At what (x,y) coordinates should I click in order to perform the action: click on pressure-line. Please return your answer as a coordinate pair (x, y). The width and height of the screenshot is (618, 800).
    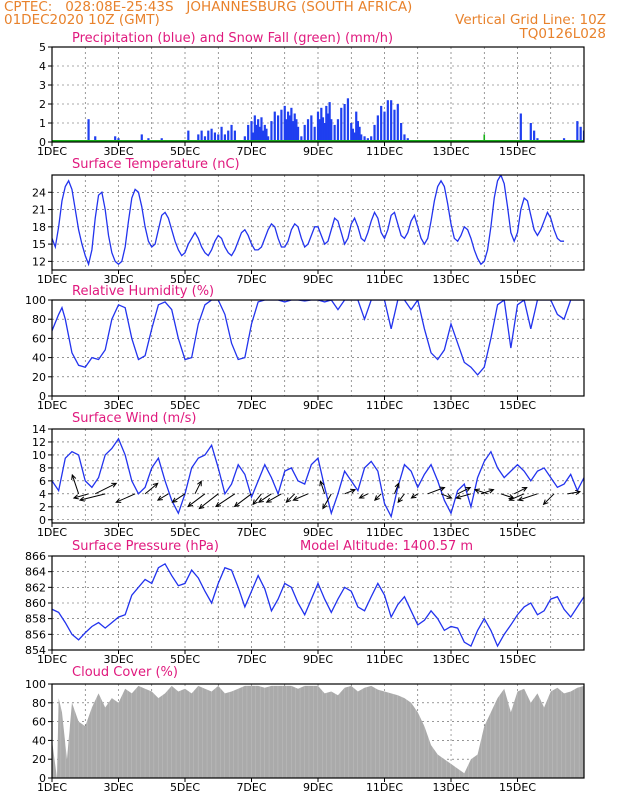
    Looking at the image, I should click on (318, 605).